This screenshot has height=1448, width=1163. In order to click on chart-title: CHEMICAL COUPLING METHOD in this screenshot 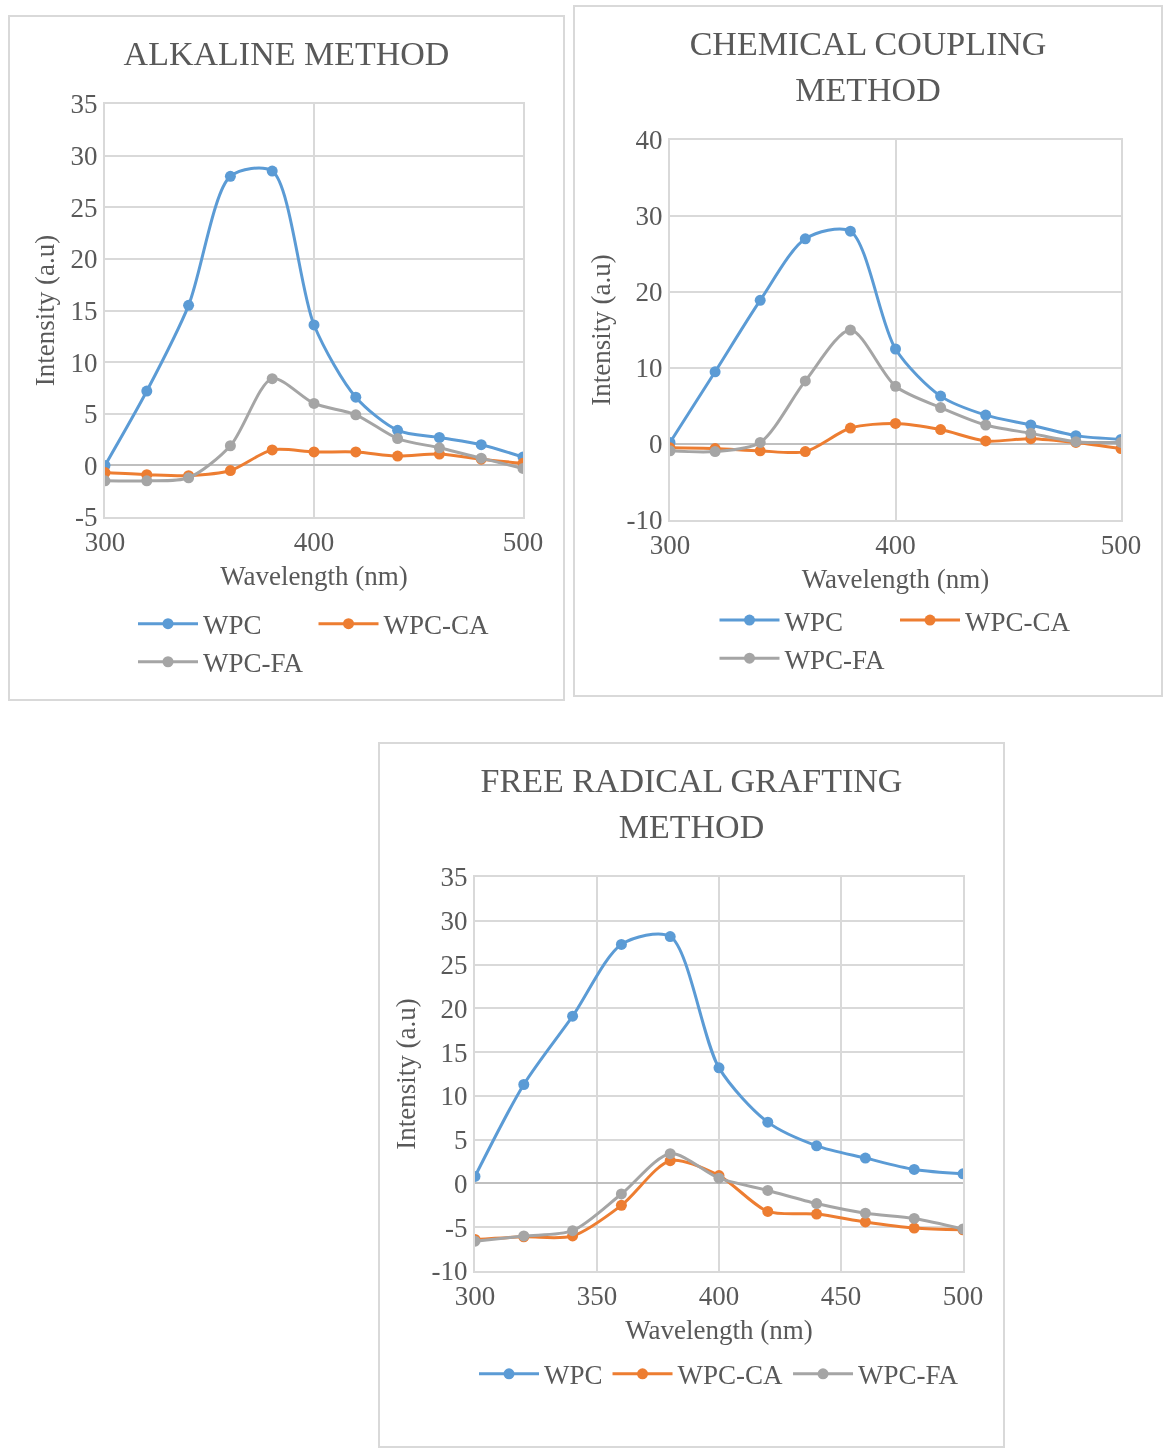, I will do `click(868, 67)`.